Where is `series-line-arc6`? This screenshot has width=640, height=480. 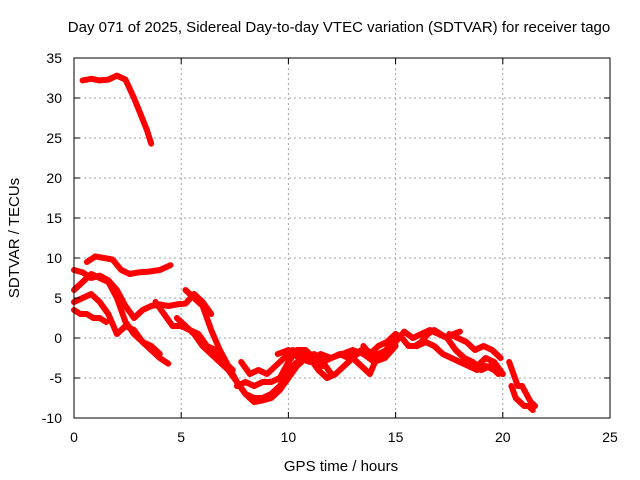 series-line-arc6 is located at coordinates (90, 316).